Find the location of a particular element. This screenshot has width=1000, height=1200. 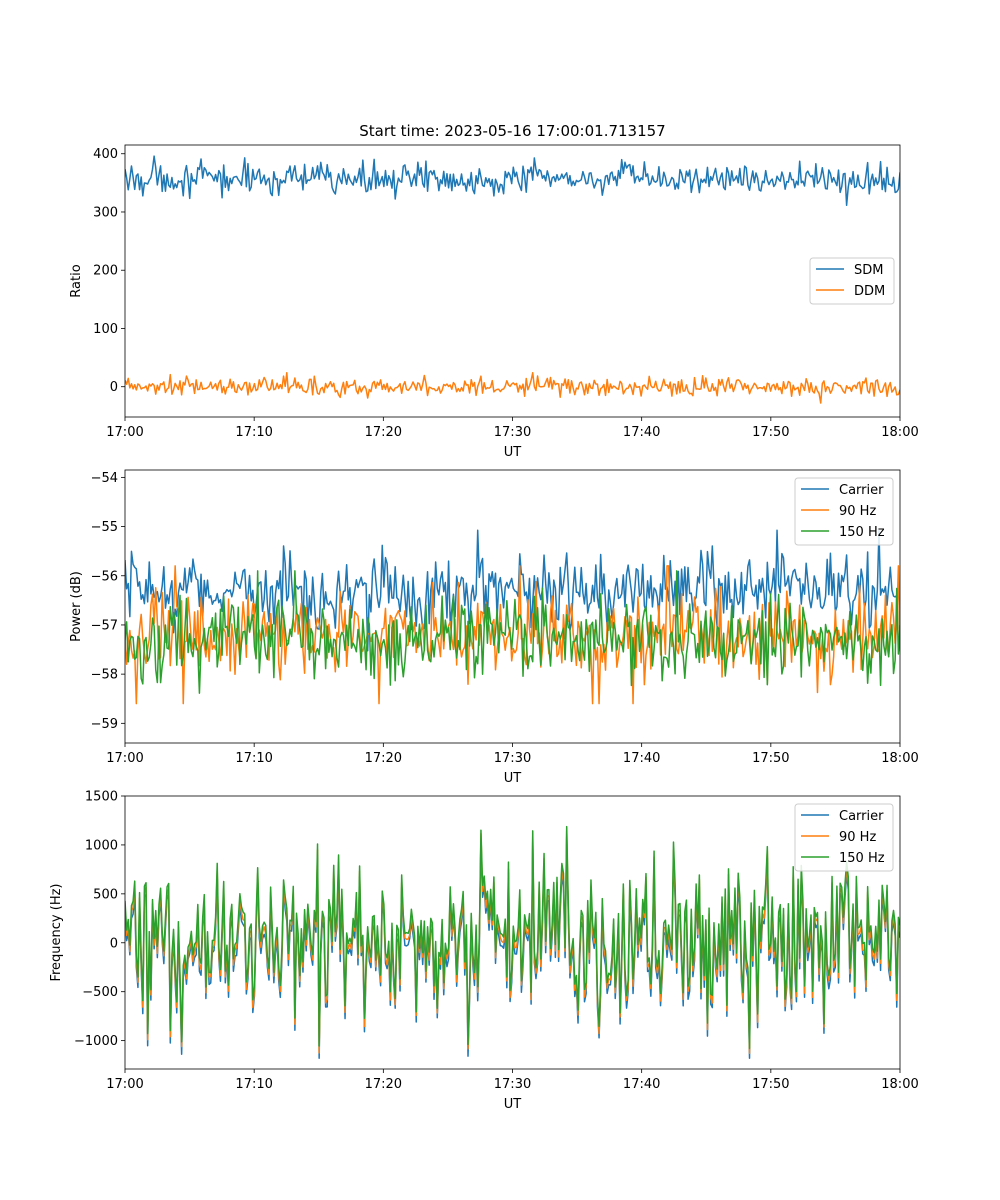

y-tick-label: −58 is located at coordinates (104, 675).